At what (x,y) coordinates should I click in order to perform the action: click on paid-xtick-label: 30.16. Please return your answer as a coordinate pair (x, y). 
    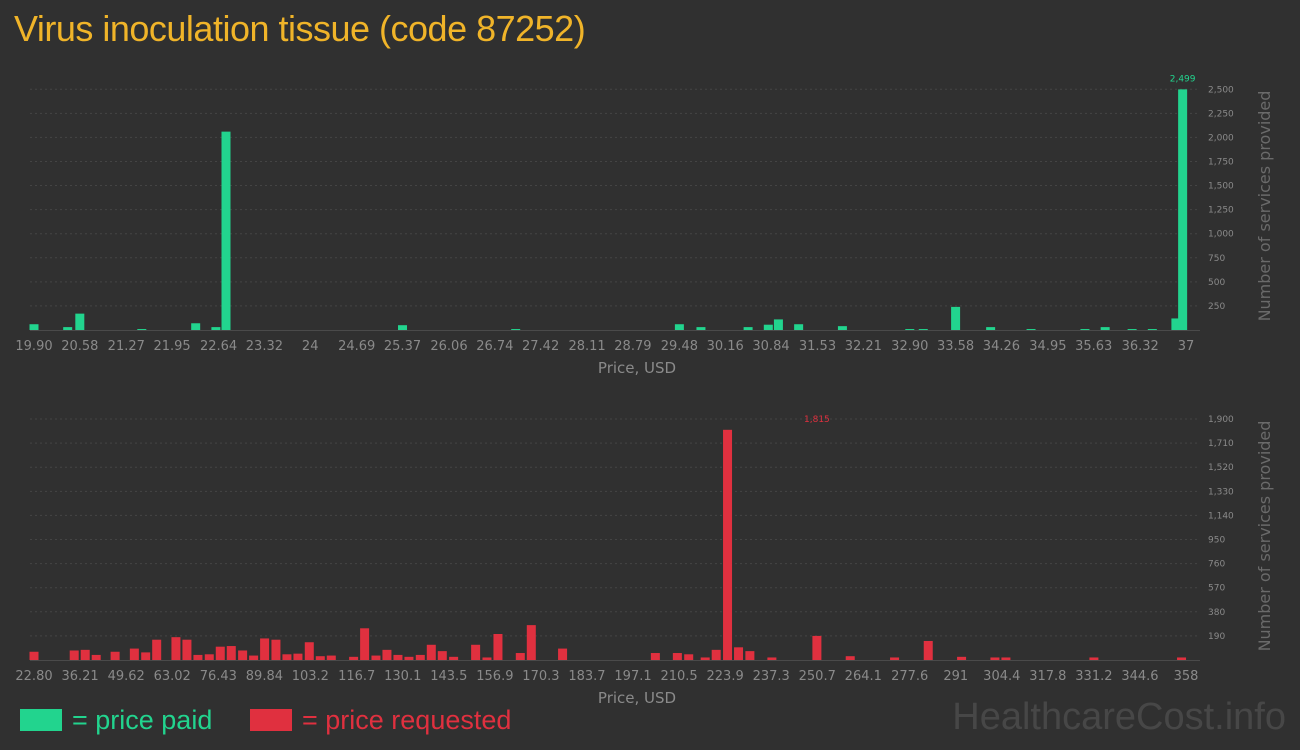
    Looking at the image, I should click on (725, 346).